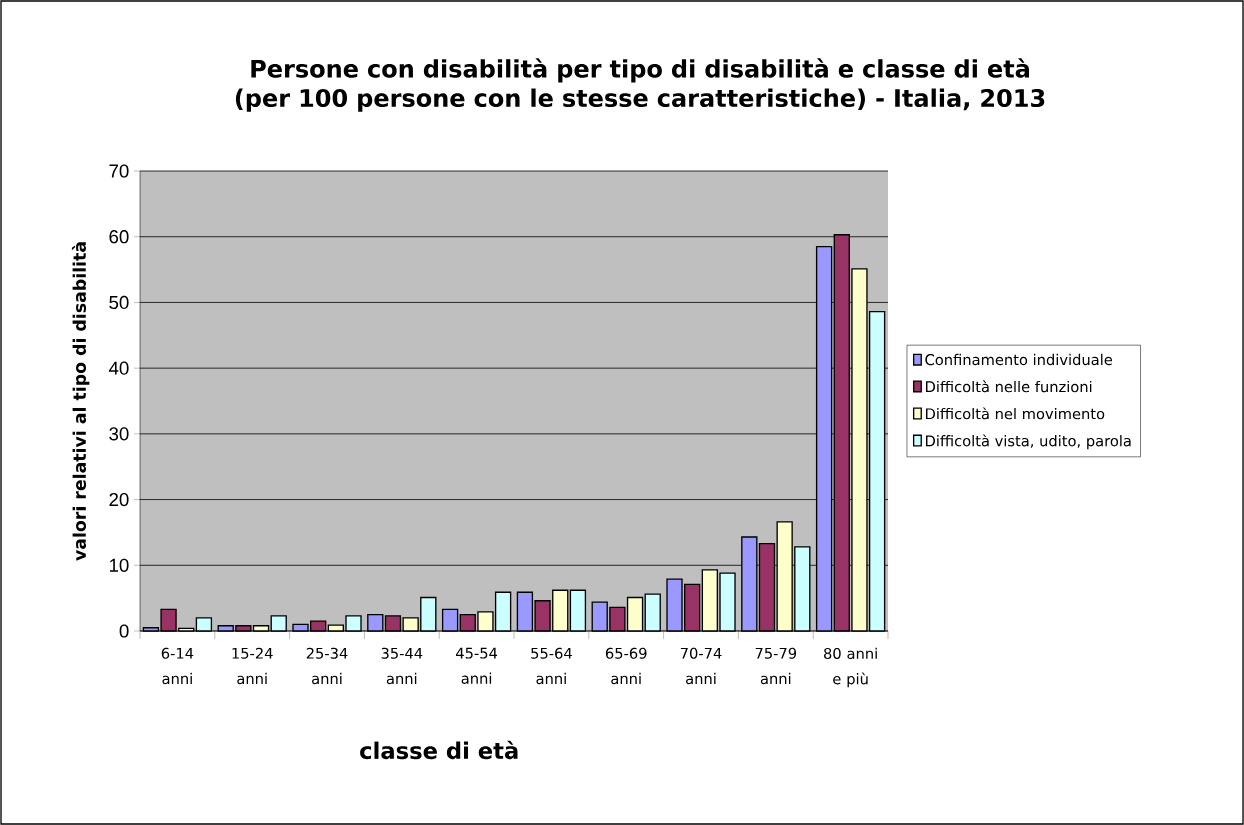 Image resolution: width=1244 pixels, height=825 pixels. I want to click on legend-label: Difficoltà nel movimento, so click(1015, 413).